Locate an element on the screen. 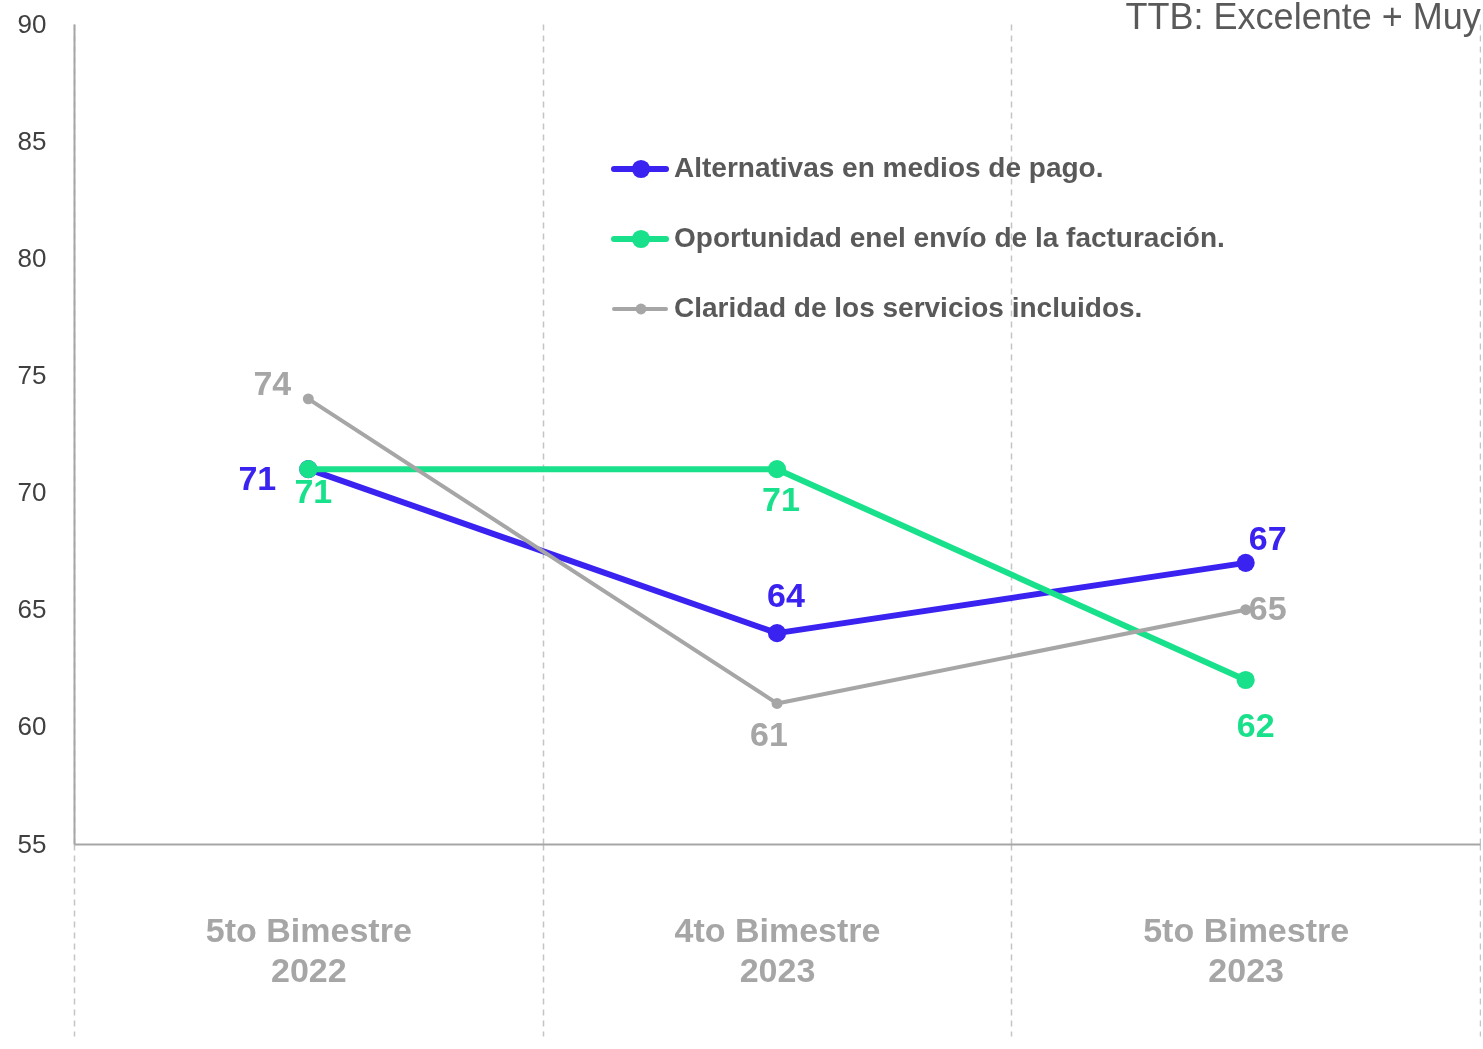 This screenshot has height=1049, width=1483. legend-label: Alternativas en medios de pago. is located at coordinates (889, 167).